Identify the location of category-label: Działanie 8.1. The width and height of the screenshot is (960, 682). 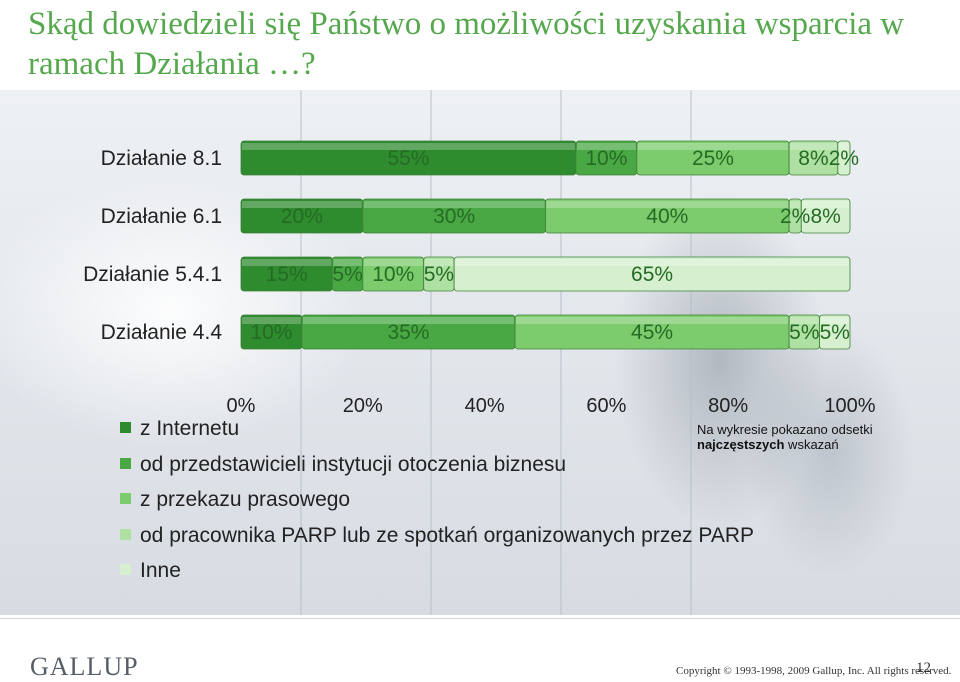
(161, 158).